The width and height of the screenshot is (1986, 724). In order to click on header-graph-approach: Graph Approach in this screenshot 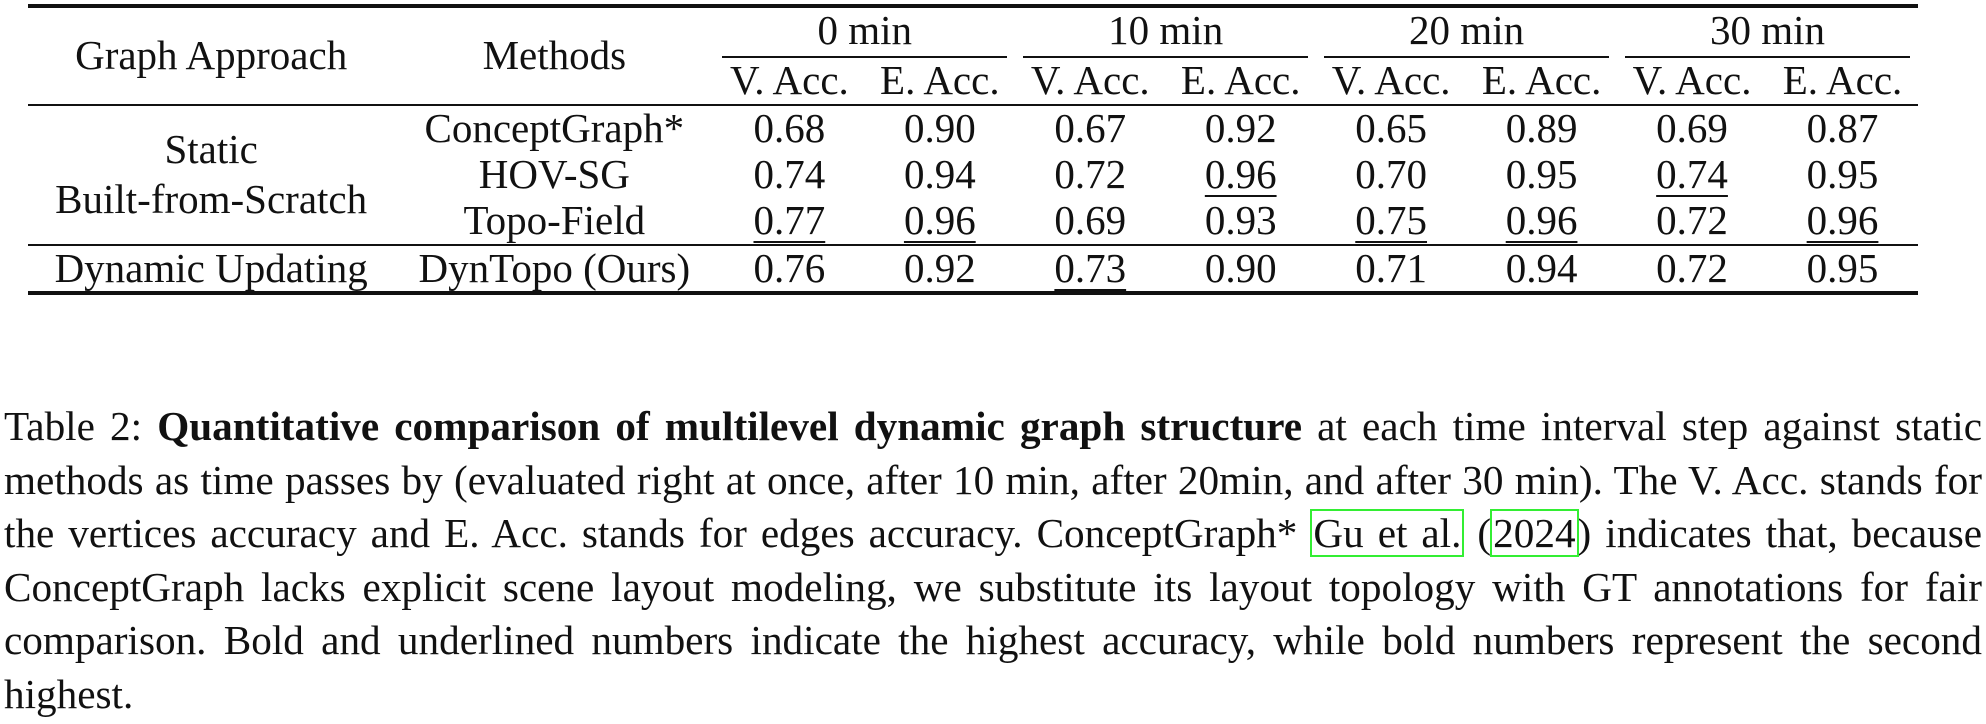, I will do `click(211, 54)`.